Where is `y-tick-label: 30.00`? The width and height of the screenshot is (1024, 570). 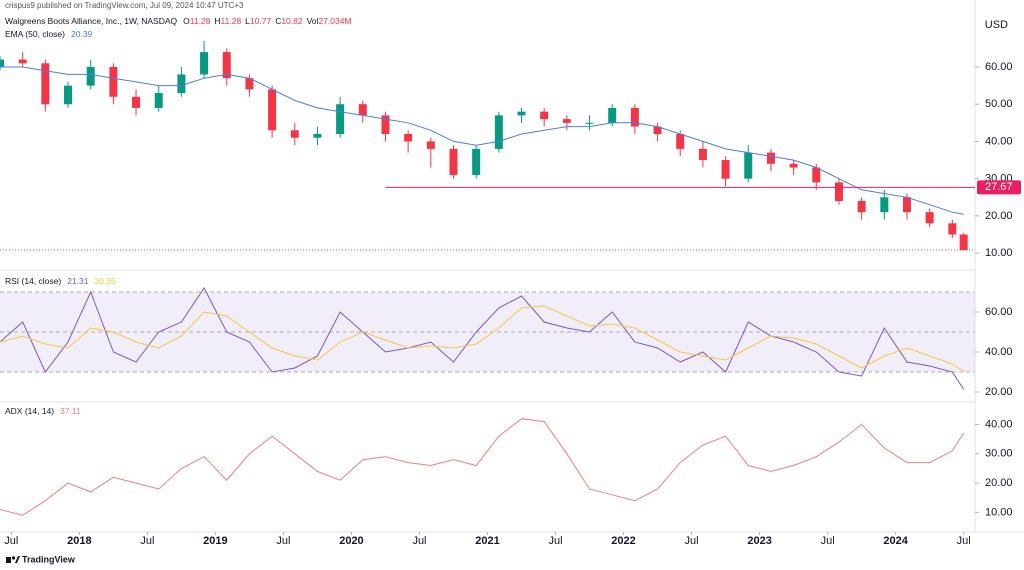
y-tick-label: 30.00 is located at coordinates (999, 454).